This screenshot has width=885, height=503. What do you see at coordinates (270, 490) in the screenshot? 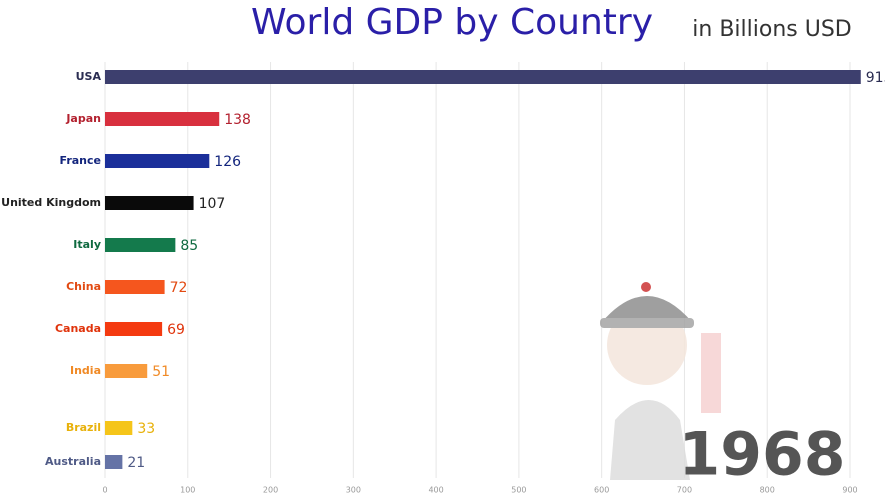
I see `x-tick-label: 200` at bounding box center [270, 490].